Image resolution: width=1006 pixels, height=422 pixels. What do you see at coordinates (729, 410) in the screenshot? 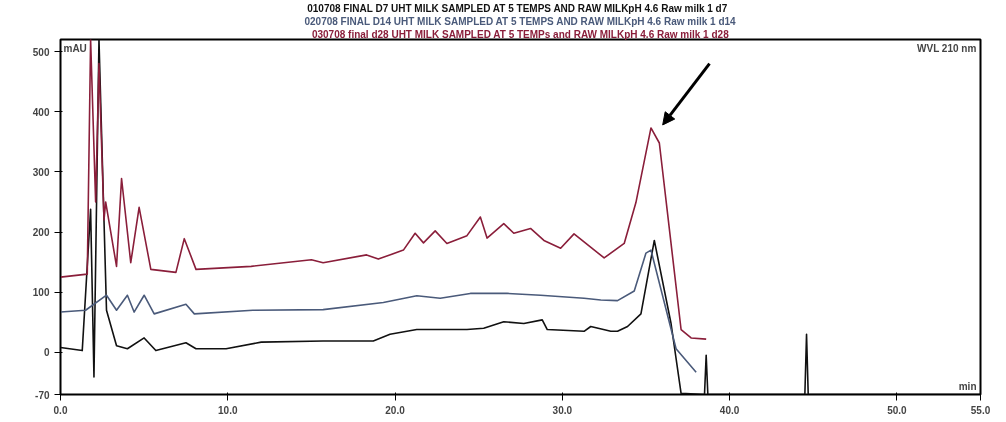
I see `x-tick-label: 40.0` at bounding box center [729, 410].